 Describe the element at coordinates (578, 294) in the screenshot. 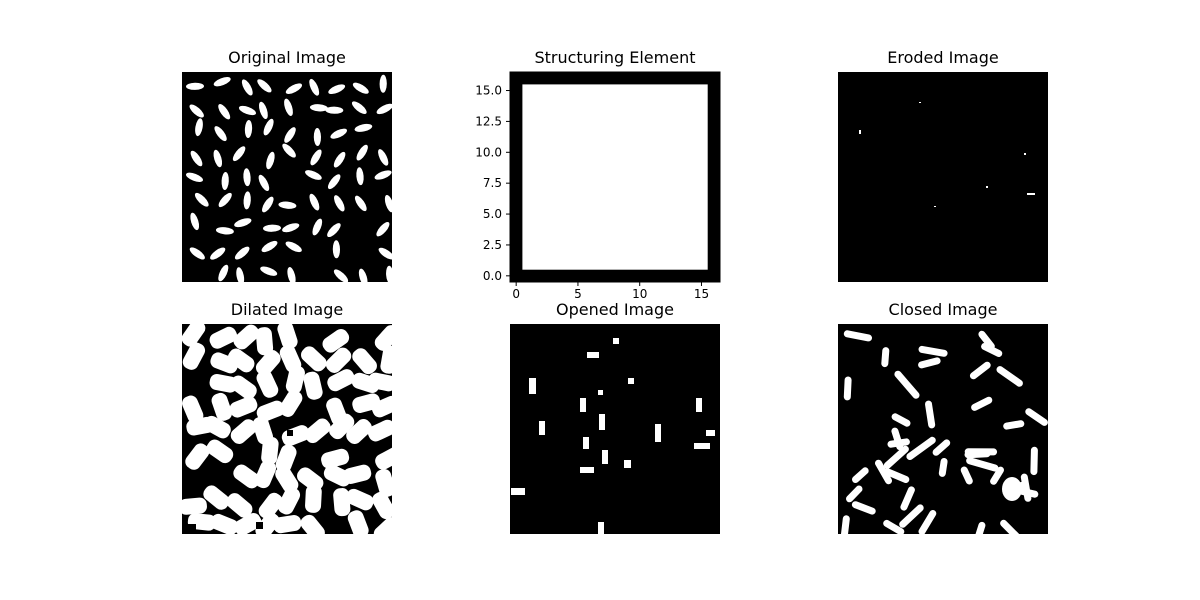

I see `x-tick-label: 5` at that location.